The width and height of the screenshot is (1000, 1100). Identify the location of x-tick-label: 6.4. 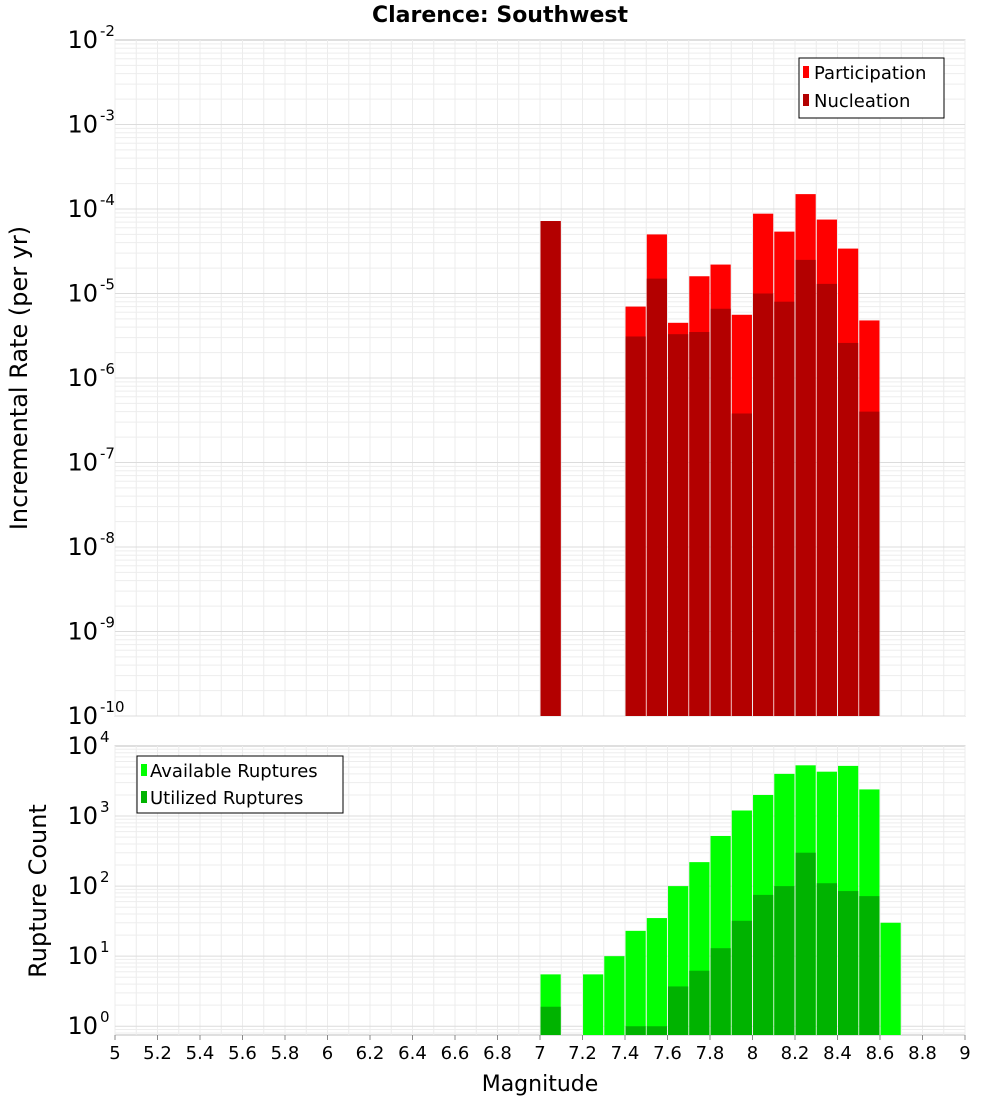
(412, 1053).